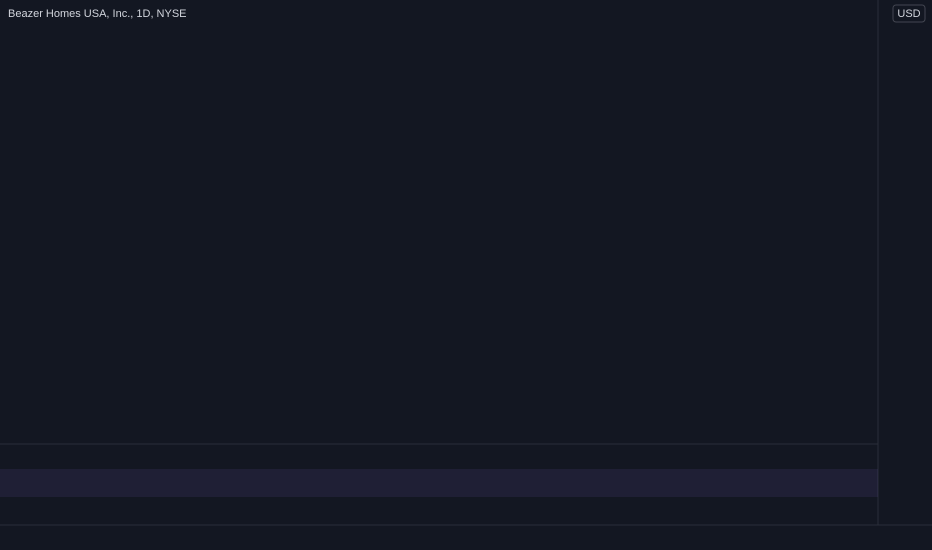 The height and width of the screenshot is (550, 932). I want to click on currency: USD, so click(908, 14).